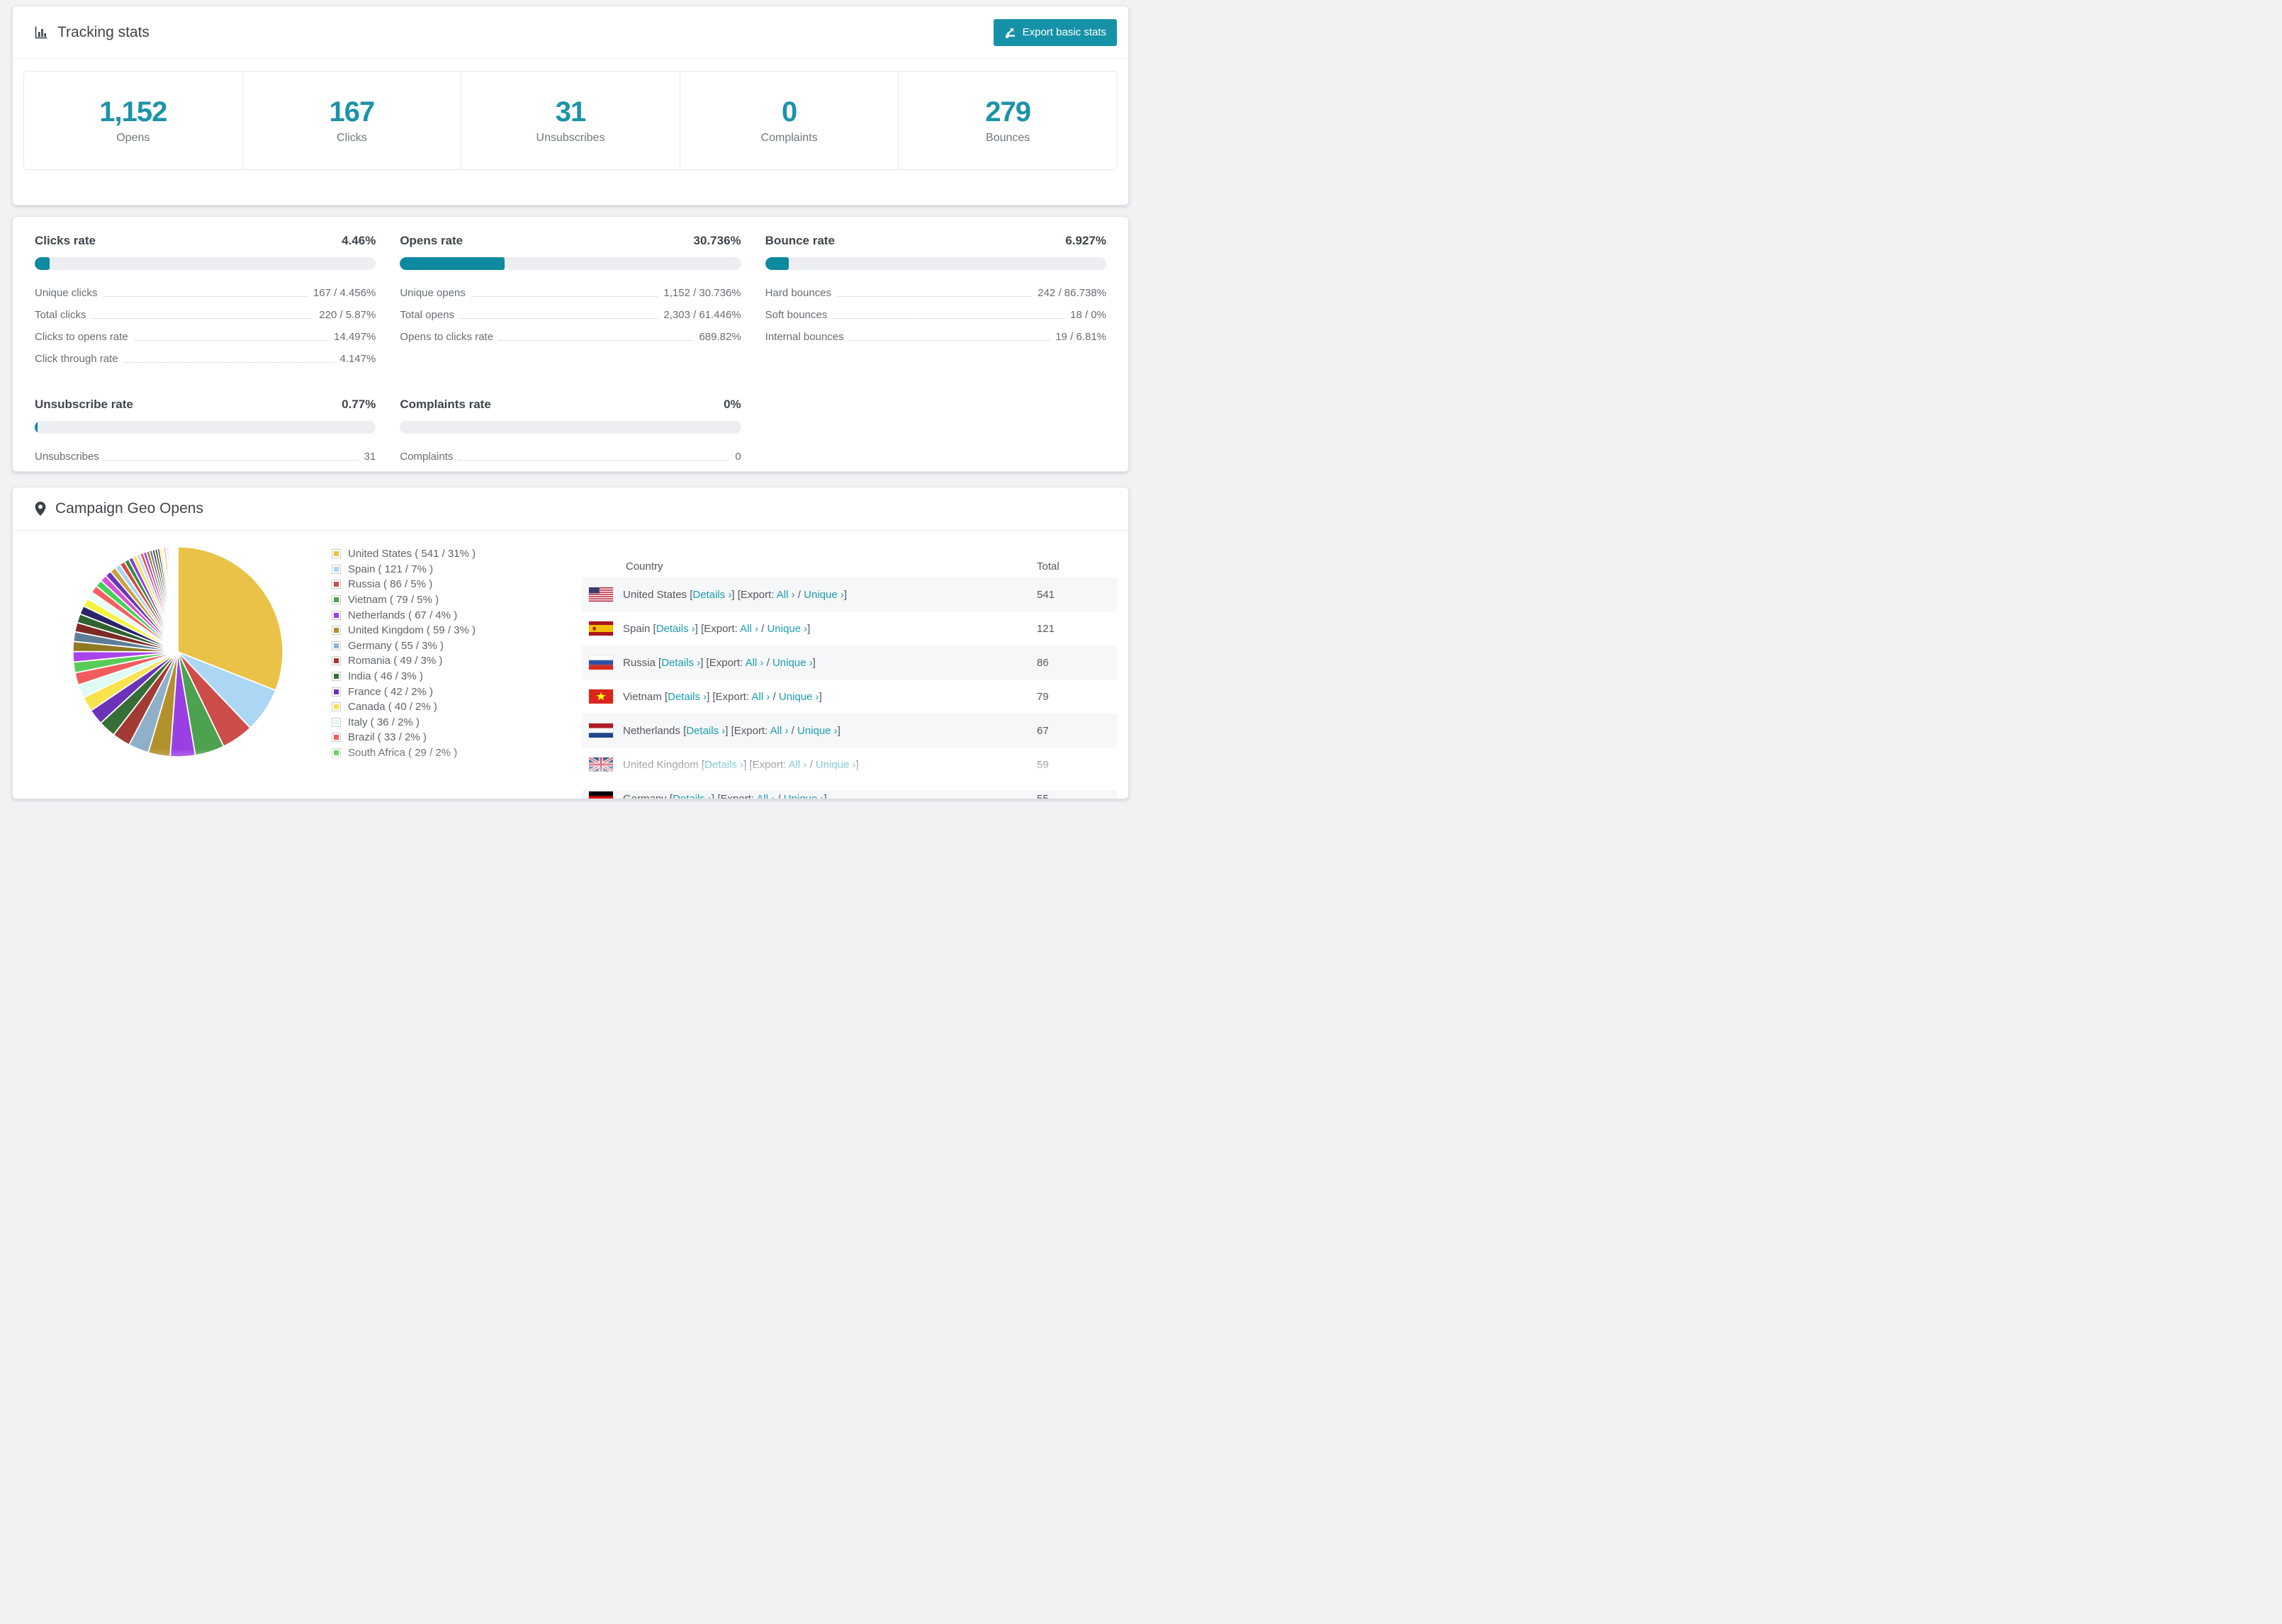 The image size is (2282, 1624). What do you see at coordinates (404, 584) in the screenshot?
I see `legend-item-russia: Russia ( 86 / 5% )` at bounding box center [404, 584].